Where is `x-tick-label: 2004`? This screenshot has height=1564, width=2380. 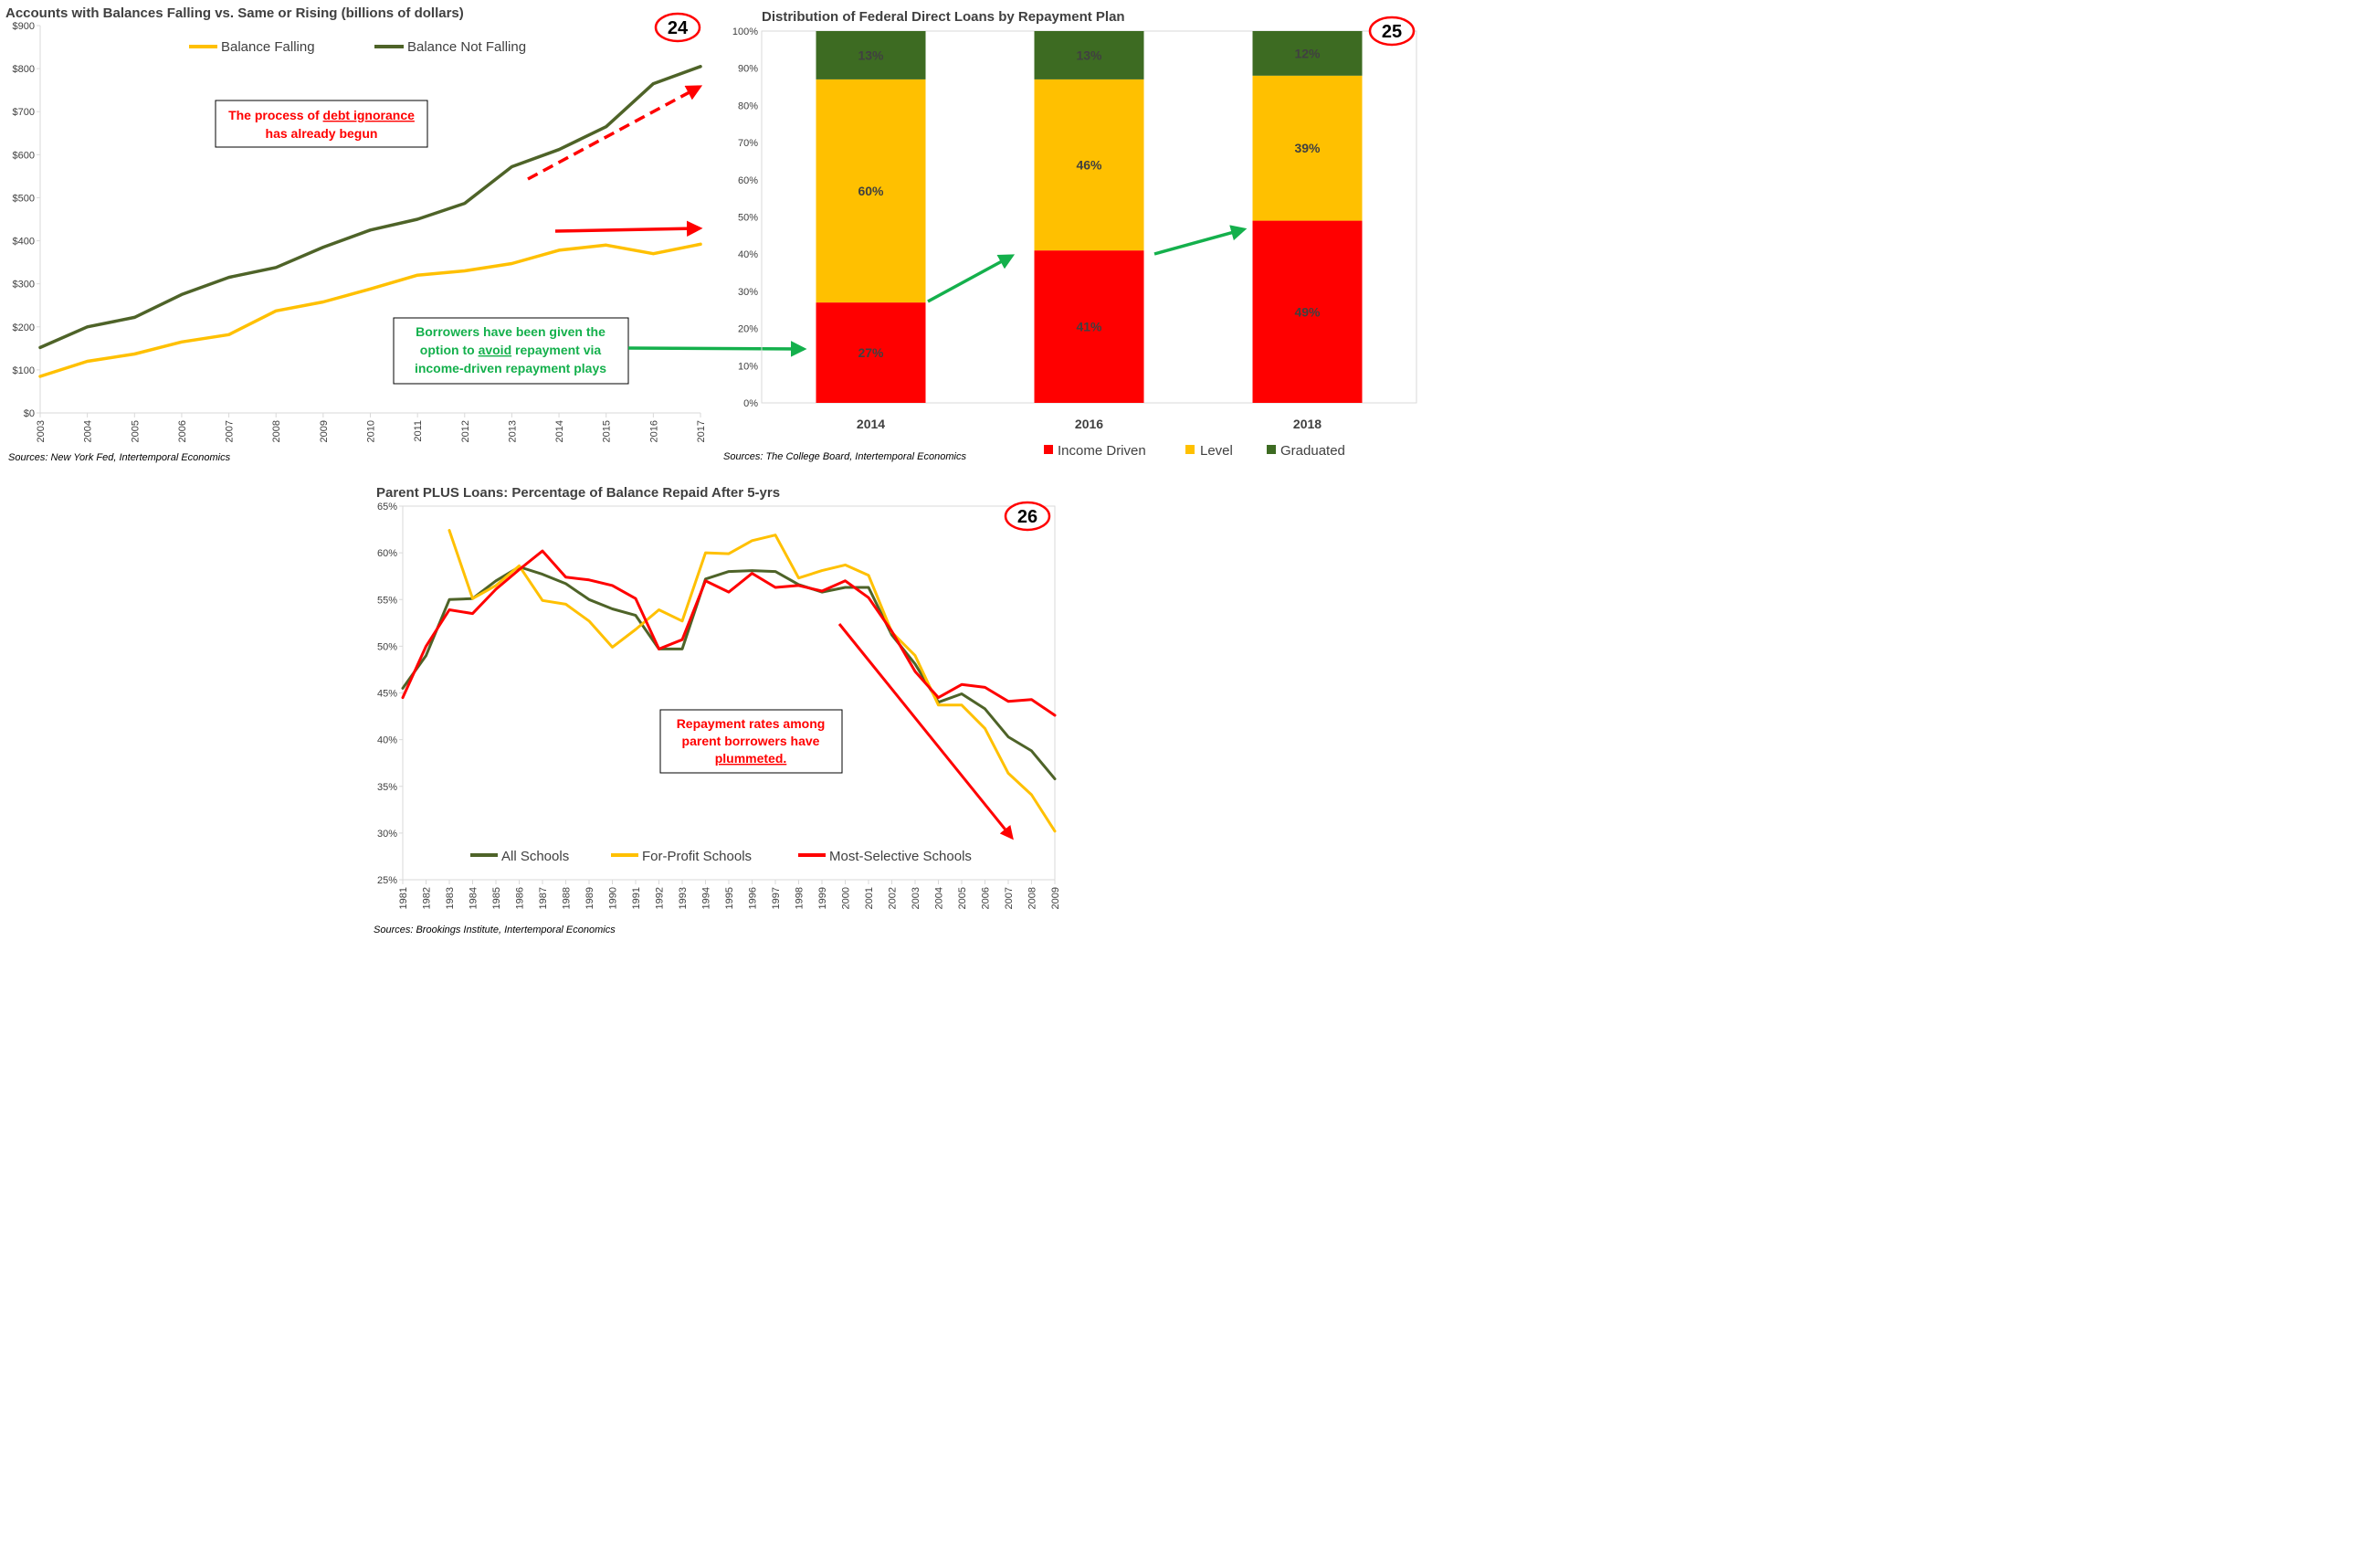
x-tick-label: 2004 is located at coordinates (88, 431).